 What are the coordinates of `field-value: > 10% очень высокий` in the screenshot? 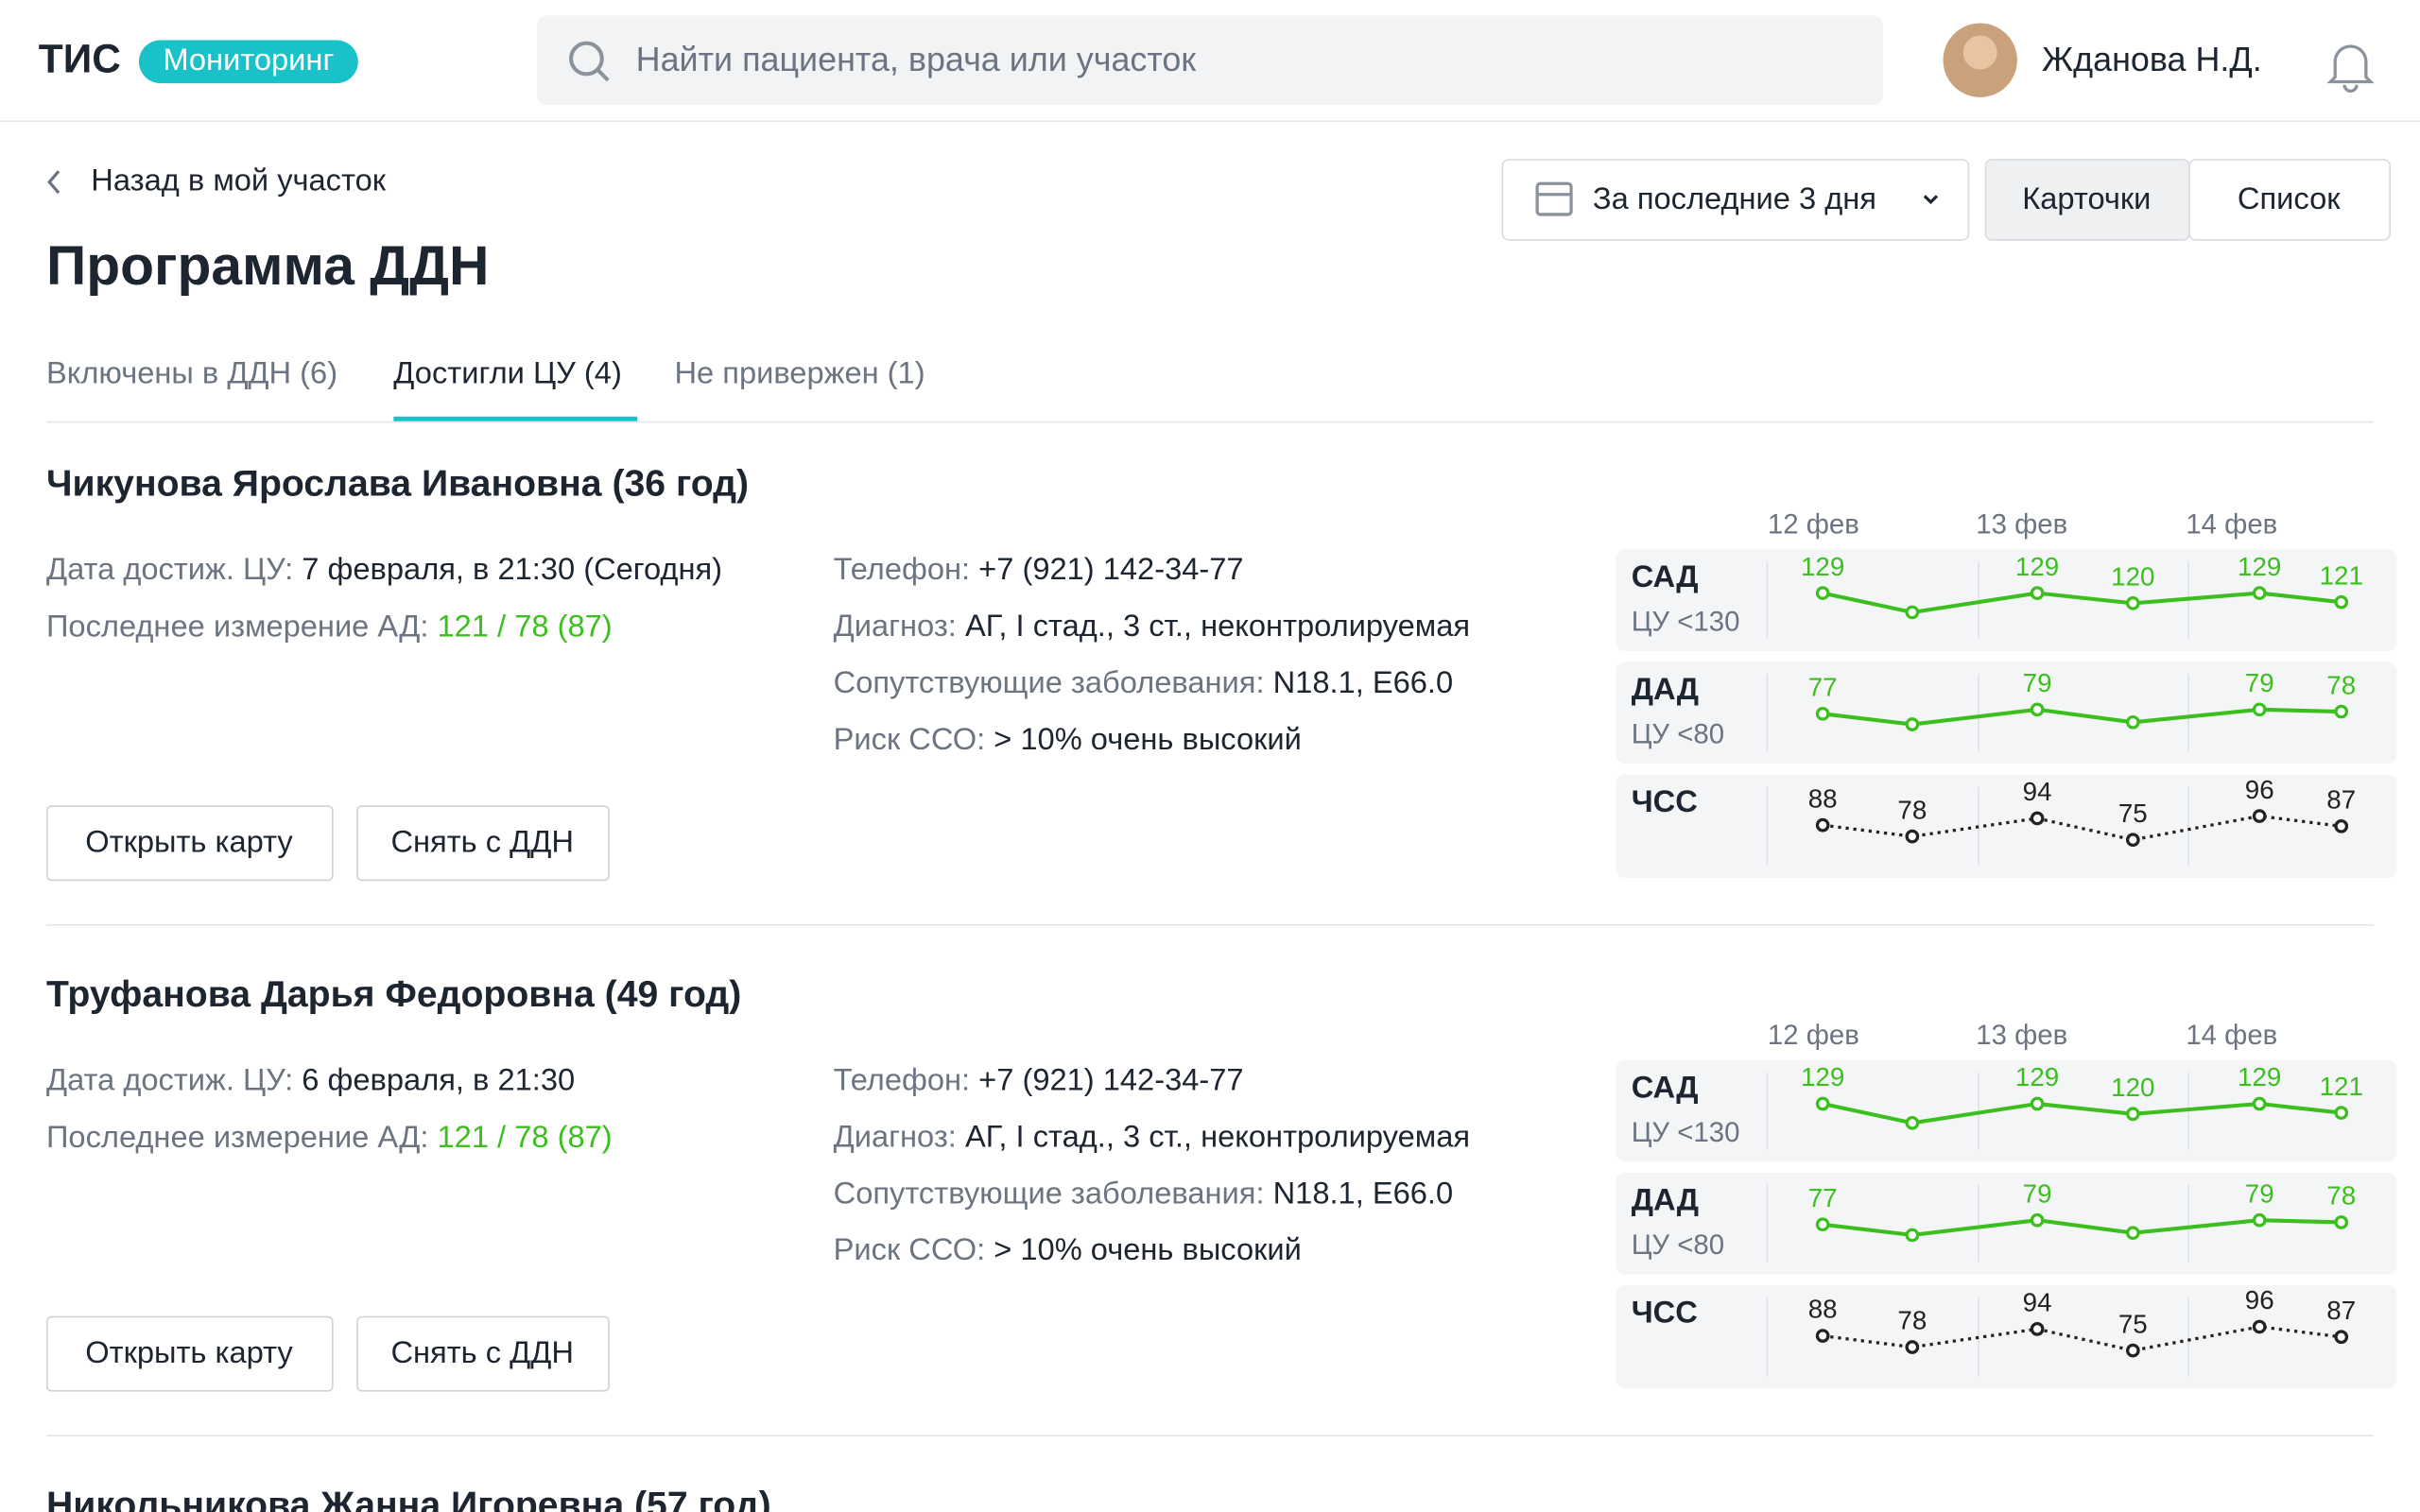 It's located at (1148, 737).